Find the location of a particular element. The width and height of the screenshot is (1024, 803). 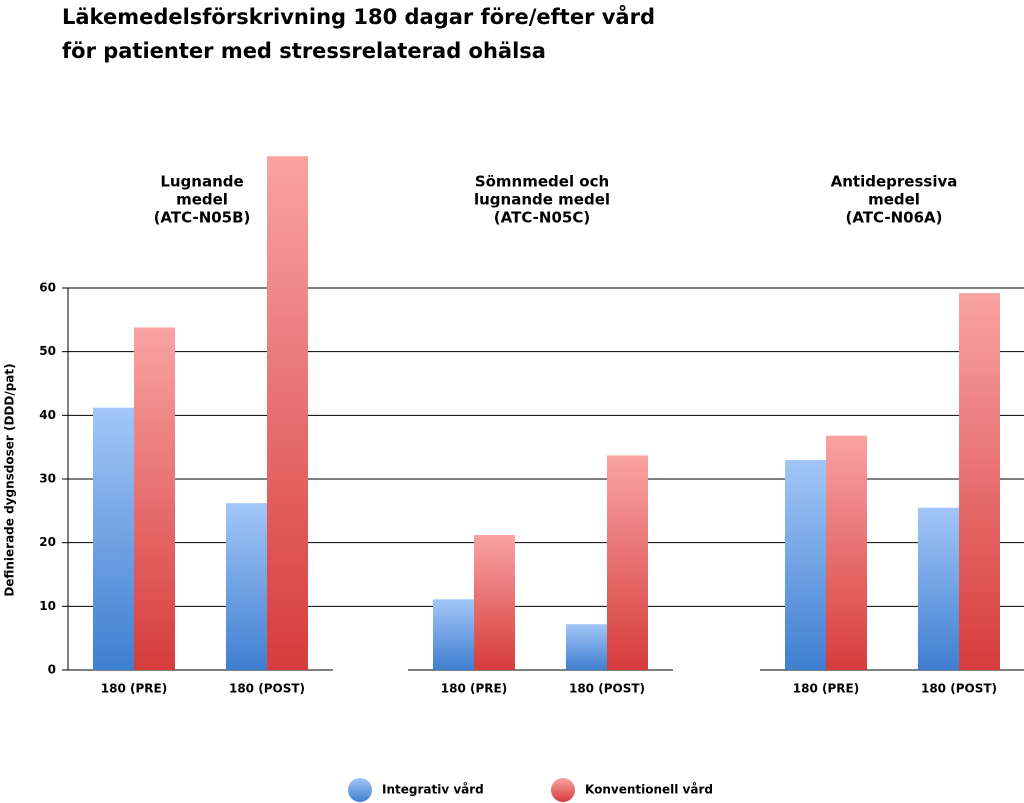

group-label: (ATC-N05C) is located at coordinates (542, 218).